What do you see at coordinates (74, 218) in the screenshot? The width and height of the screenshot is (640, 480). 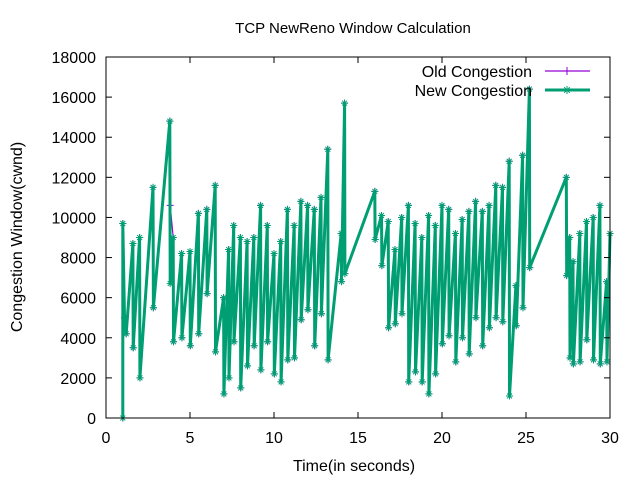 I see `y-tick-label: 10000` at bounding box center [74, 218].